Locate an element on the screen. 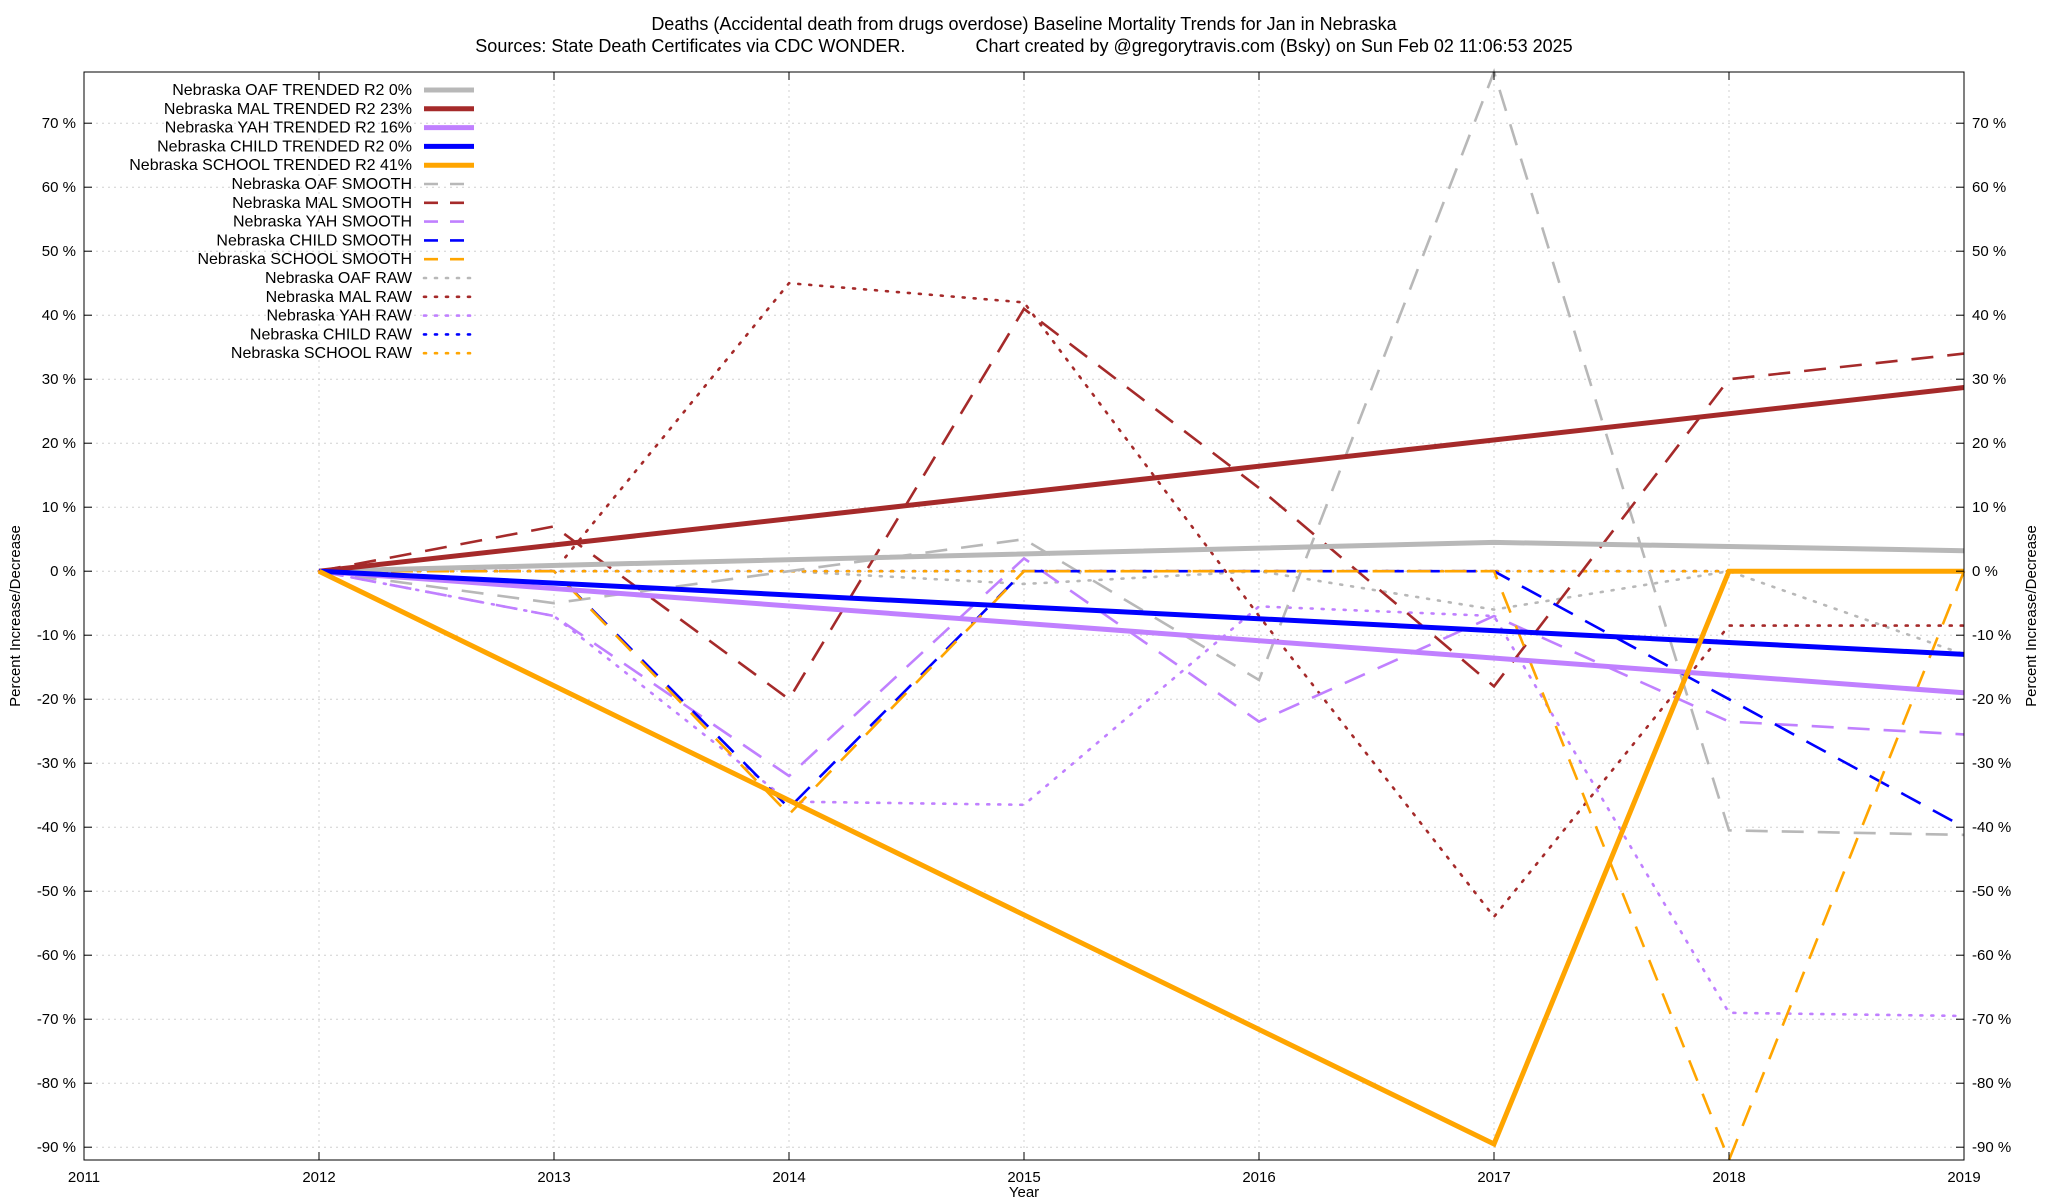 Image resolution: width=2048 pixels, height=1200 pixels. legend-label: Nebraska SCHOOL RAW is located at coordinates (322, 353).